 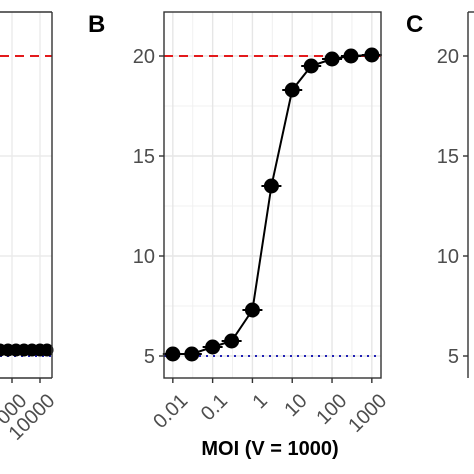 What do you see at coordinates (170, 411) in the screenshot?
I see `x-tick-label: 0.01` at bounding box center [170, 411].